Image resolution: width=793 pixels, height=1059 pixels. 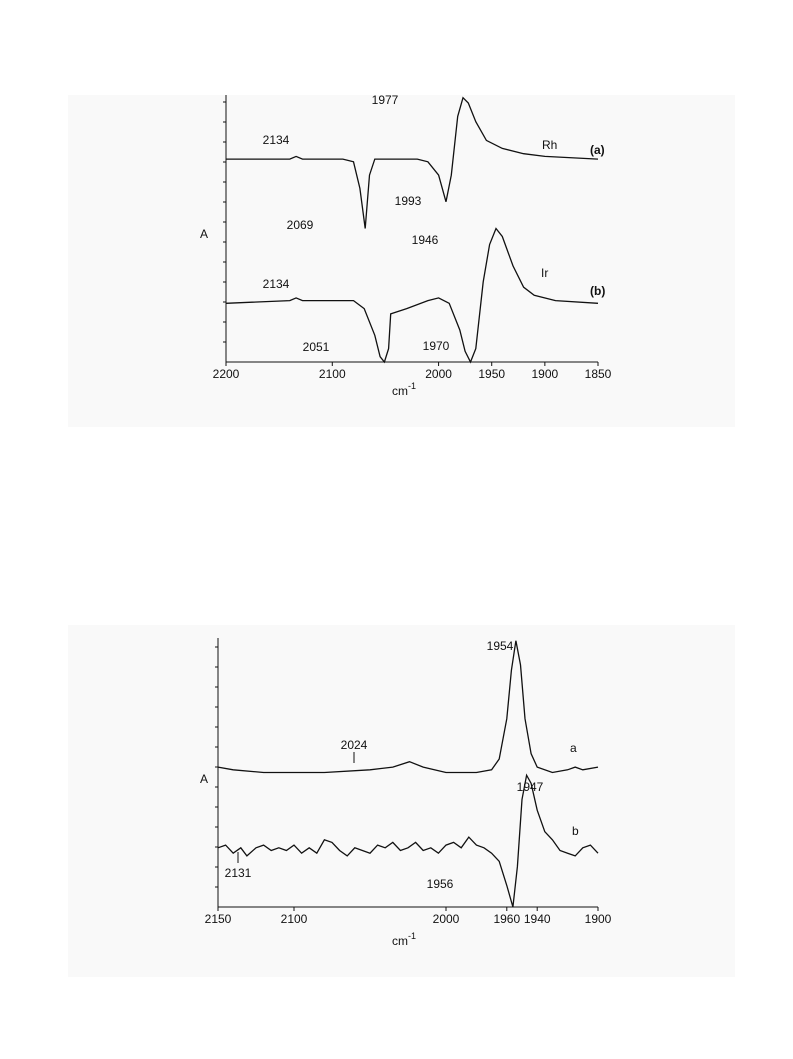 What do you see at coordinates (537, 919) in the screenshot?
I see `x-tick-label: 1940` at bounding box center [537, 919].